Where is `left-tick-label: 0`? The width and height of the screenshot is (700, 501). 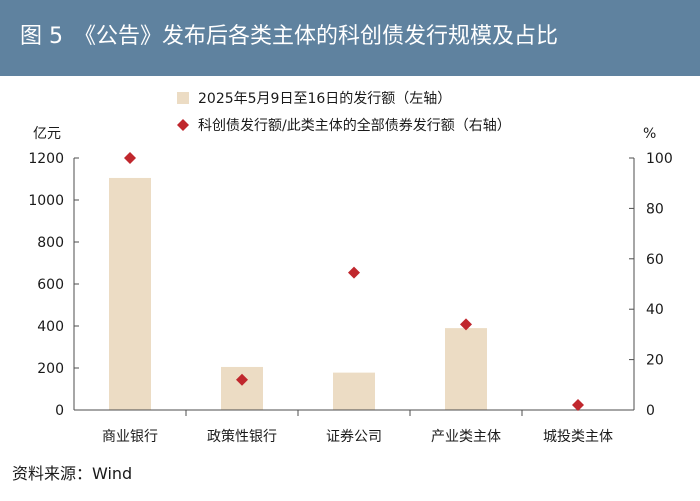
left-tick-label: 0 is located at coordinates (59, 411).